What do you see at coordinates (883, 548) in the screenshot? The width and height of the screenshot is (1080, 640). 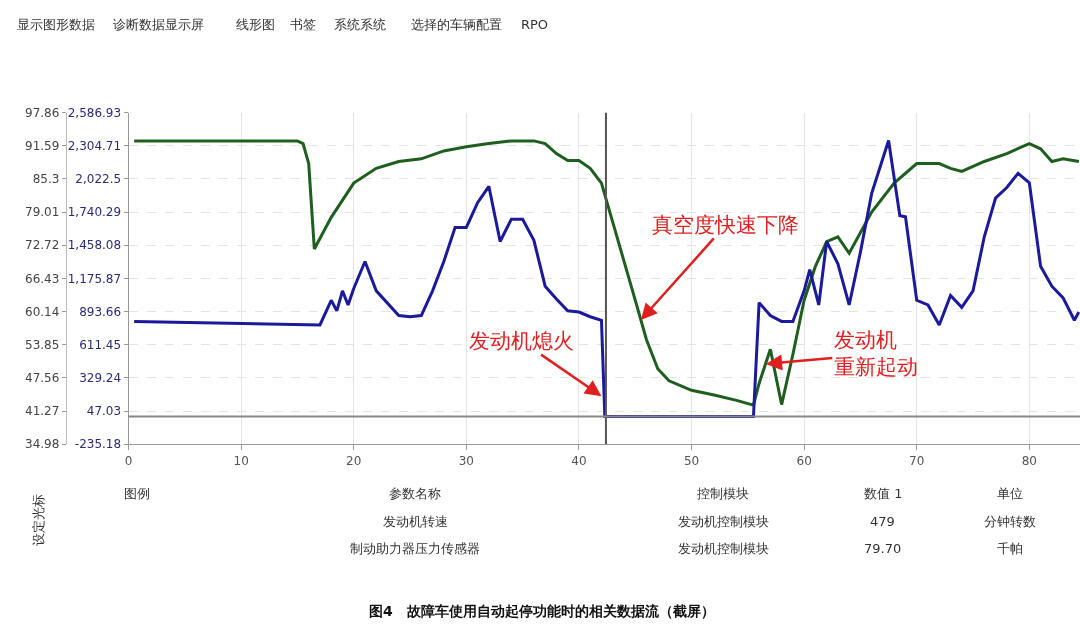 I see `text: 79.70` at bounding box center [883, 548].